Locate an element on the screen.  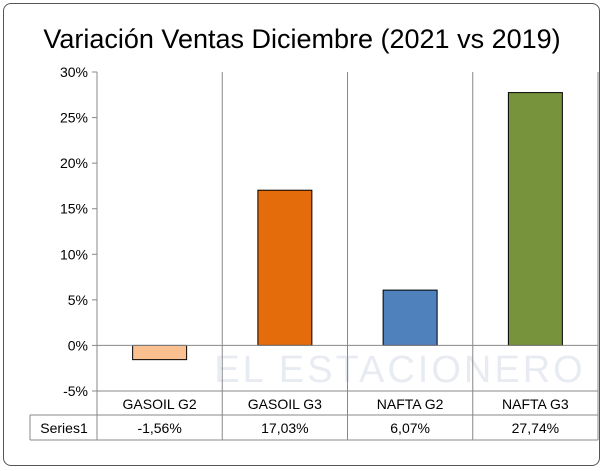
data-label: 27,74% is located at coordinates (535, 428).